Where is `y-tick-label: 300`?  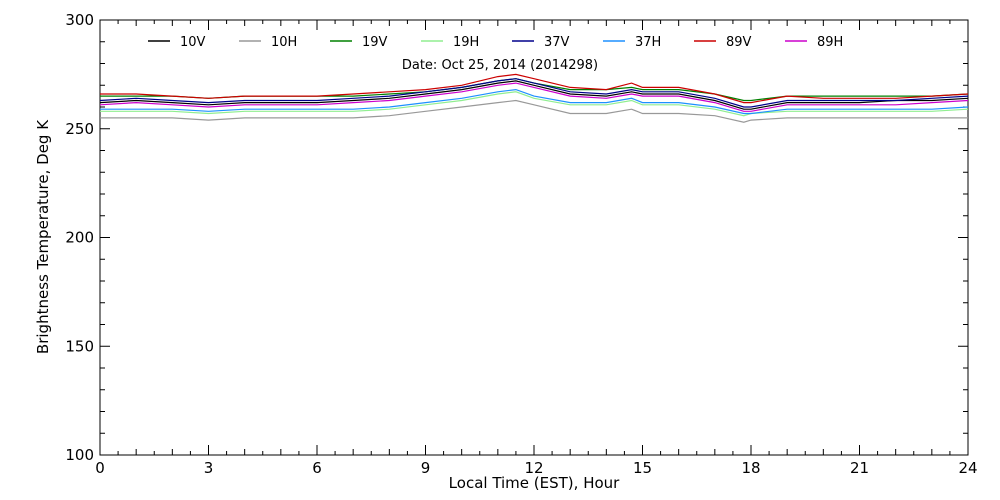
y-tick-label: 300 is located at coordinates (79, 20).